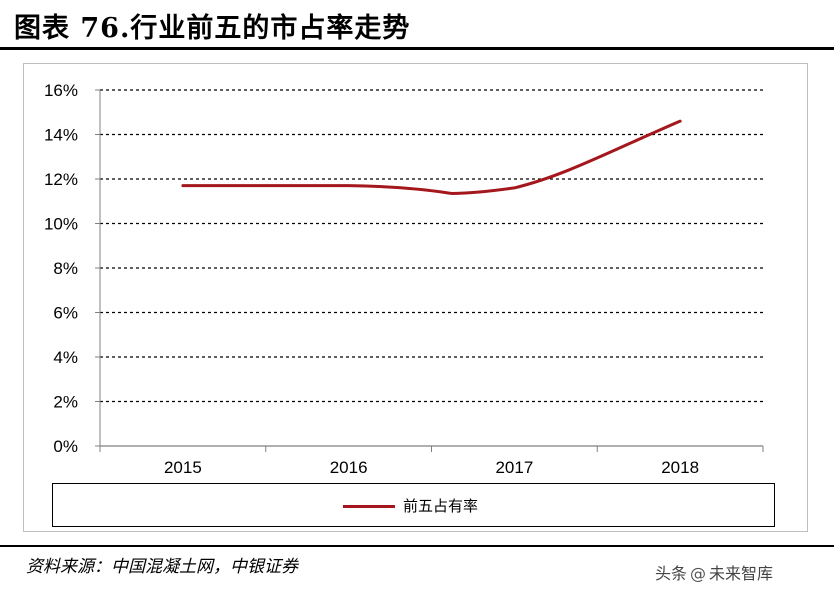  Describe the element at coordinates (183, 467) in the screenshot. I see `x-tick-label: 2015` at that location.